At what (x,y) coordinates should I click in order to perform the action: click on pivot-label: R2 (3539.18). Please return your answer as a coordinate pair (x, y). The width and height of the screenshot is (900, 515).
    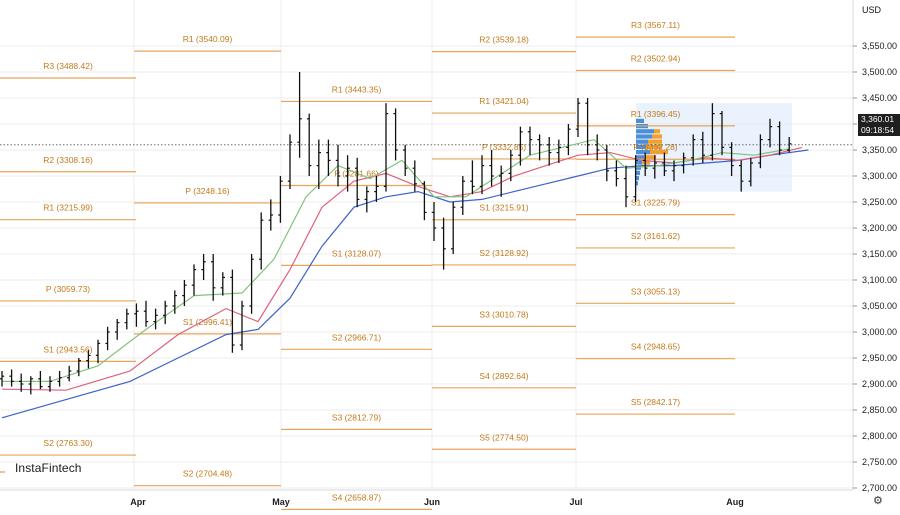
    Looking at the image, I should click on (504, 40).